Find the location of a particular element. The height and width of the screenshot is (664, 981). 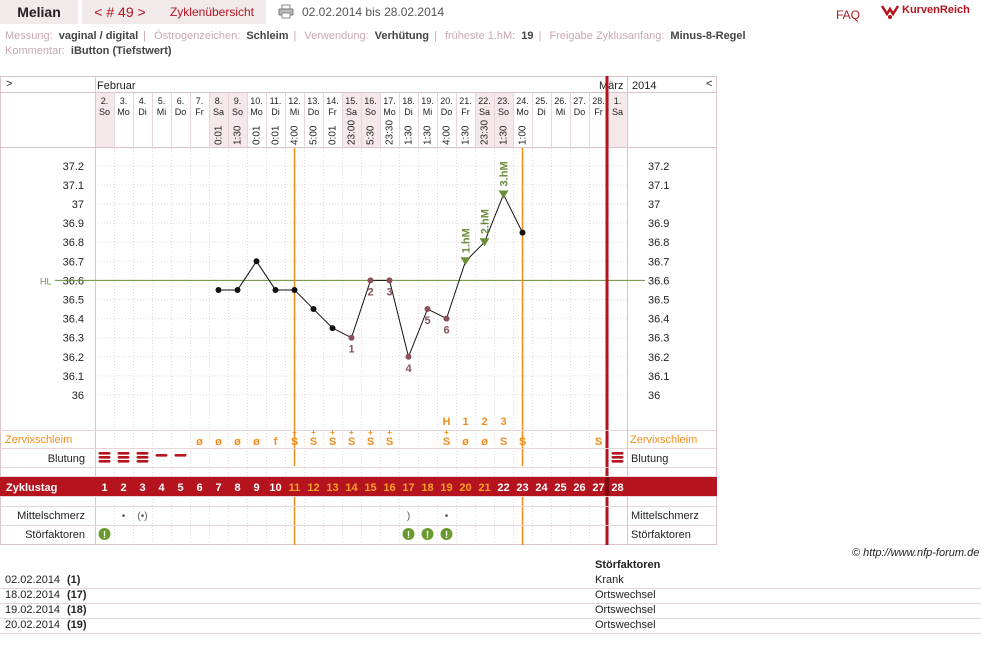

day-time: 1:30 is located at coordinates (238, 135).